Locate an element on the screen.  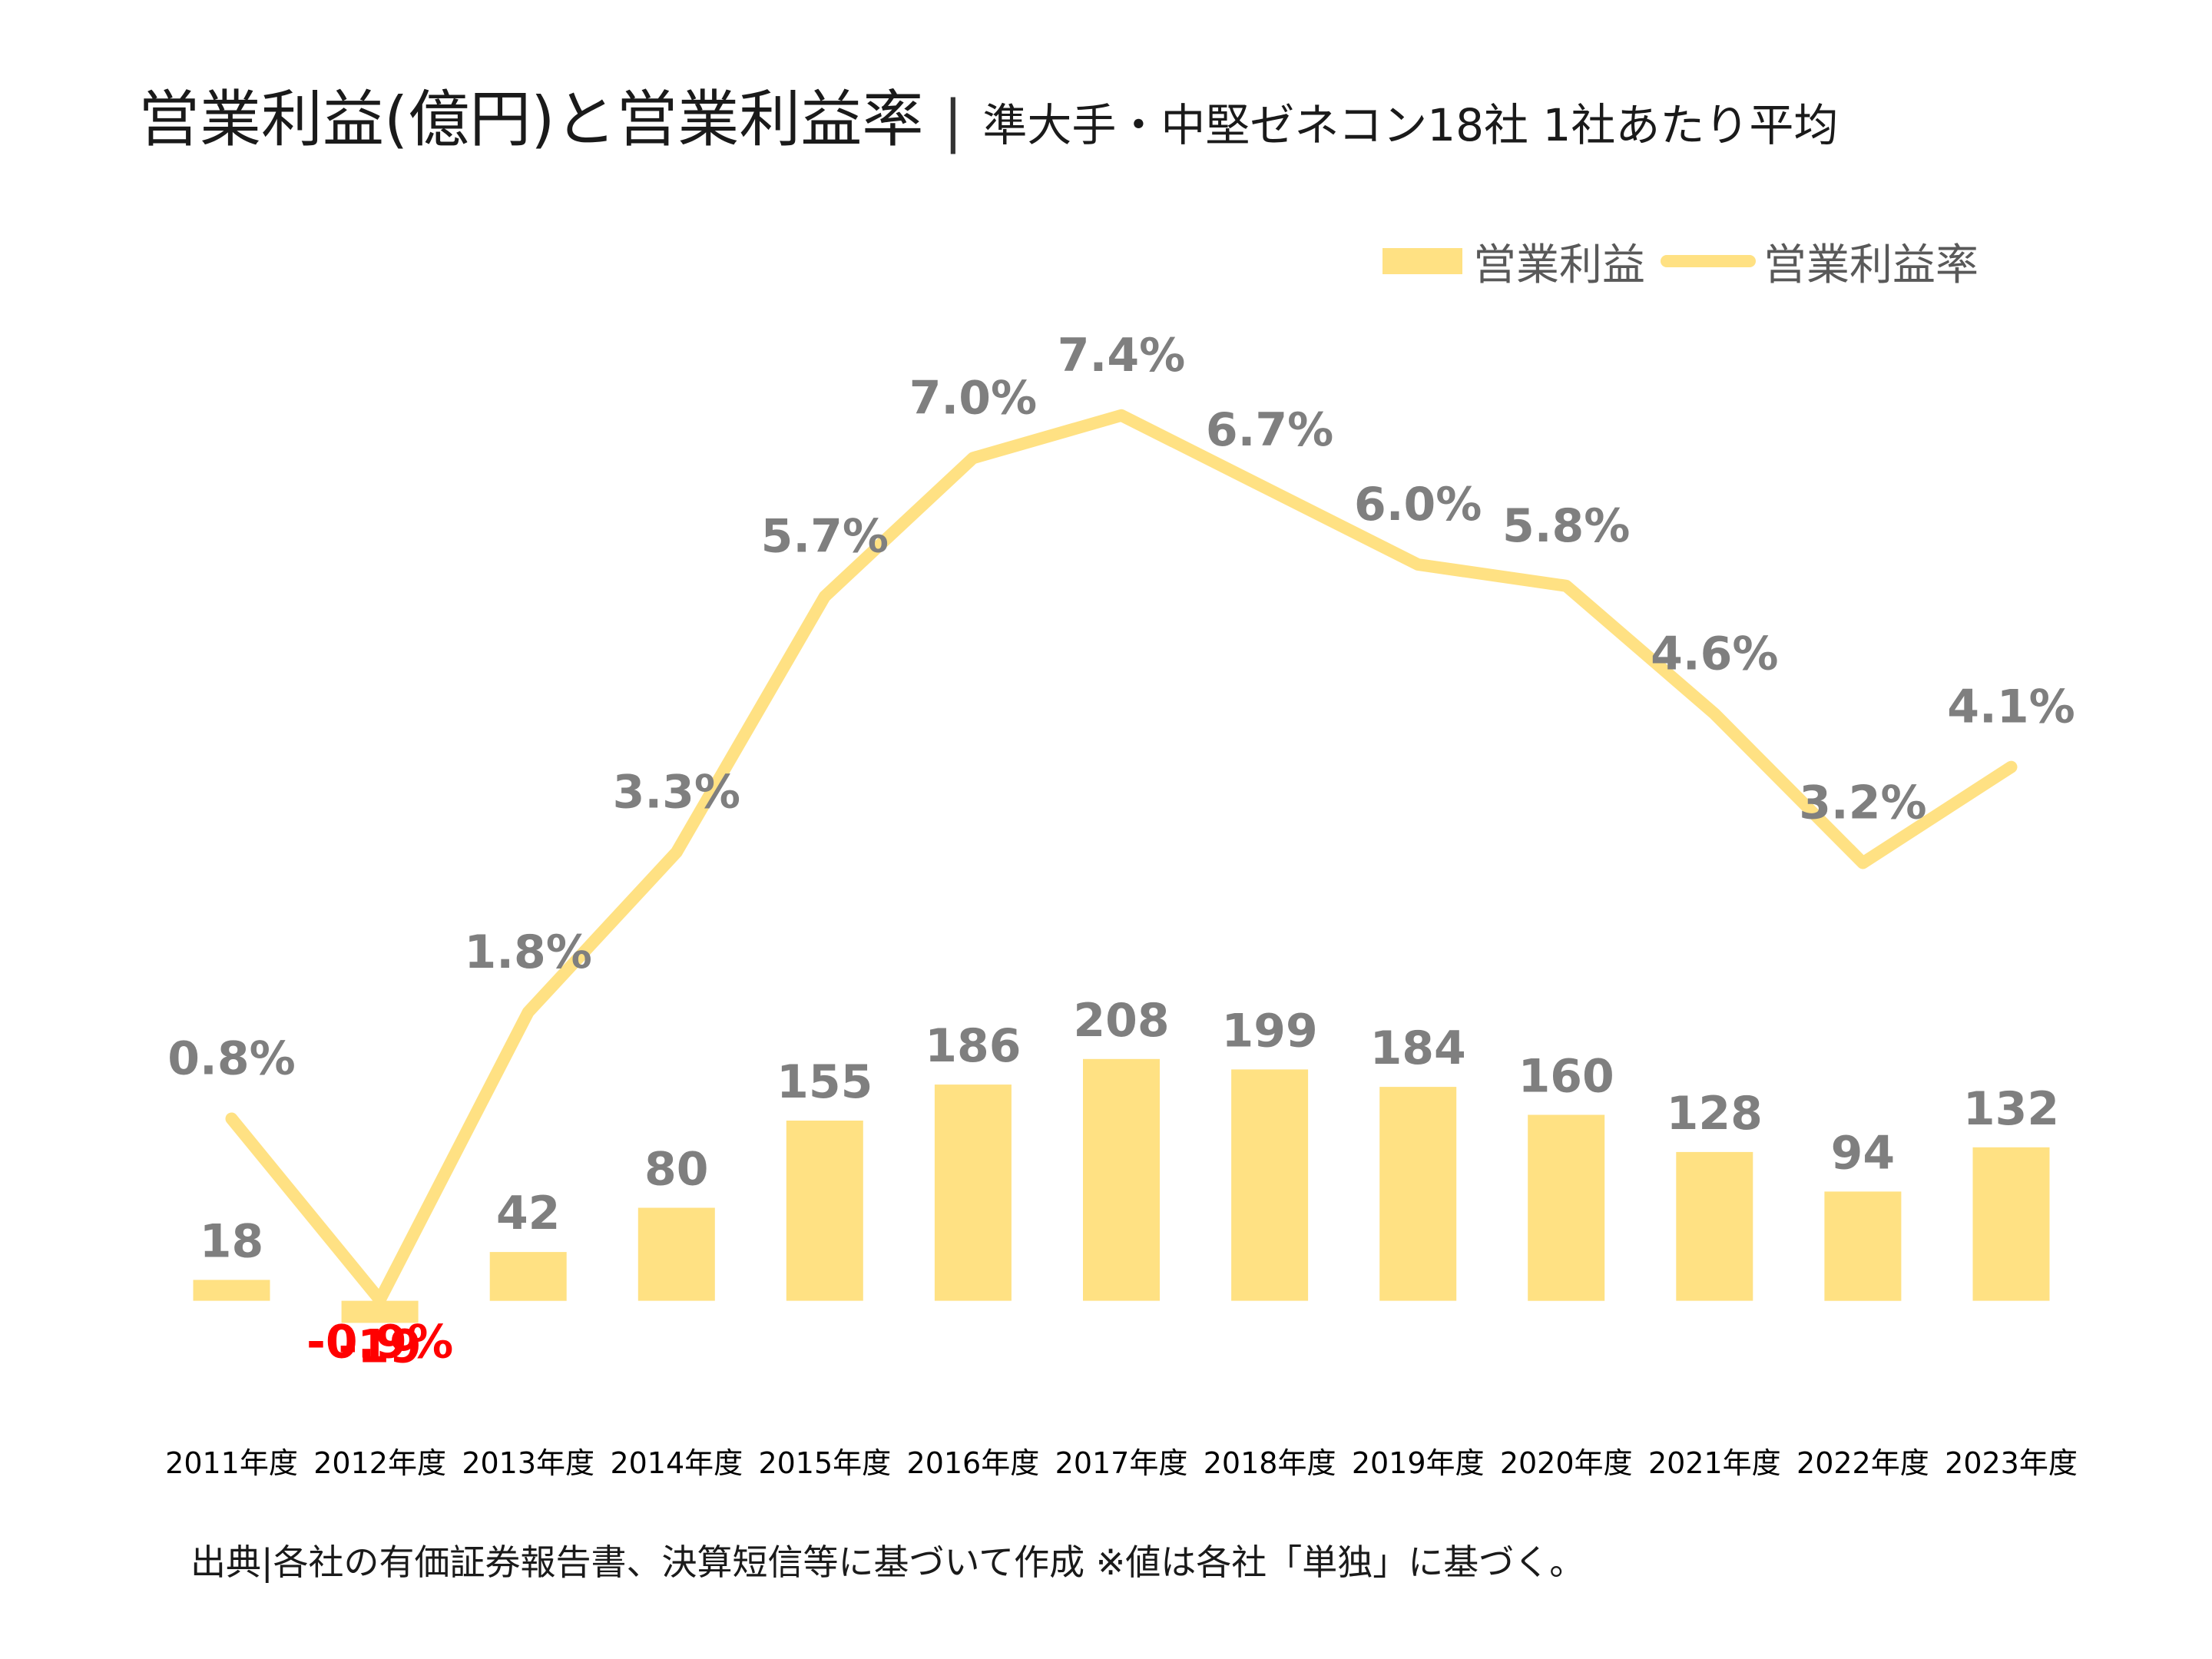
x-tick-label: 2016年度 is located at coordinates (974, 1463).